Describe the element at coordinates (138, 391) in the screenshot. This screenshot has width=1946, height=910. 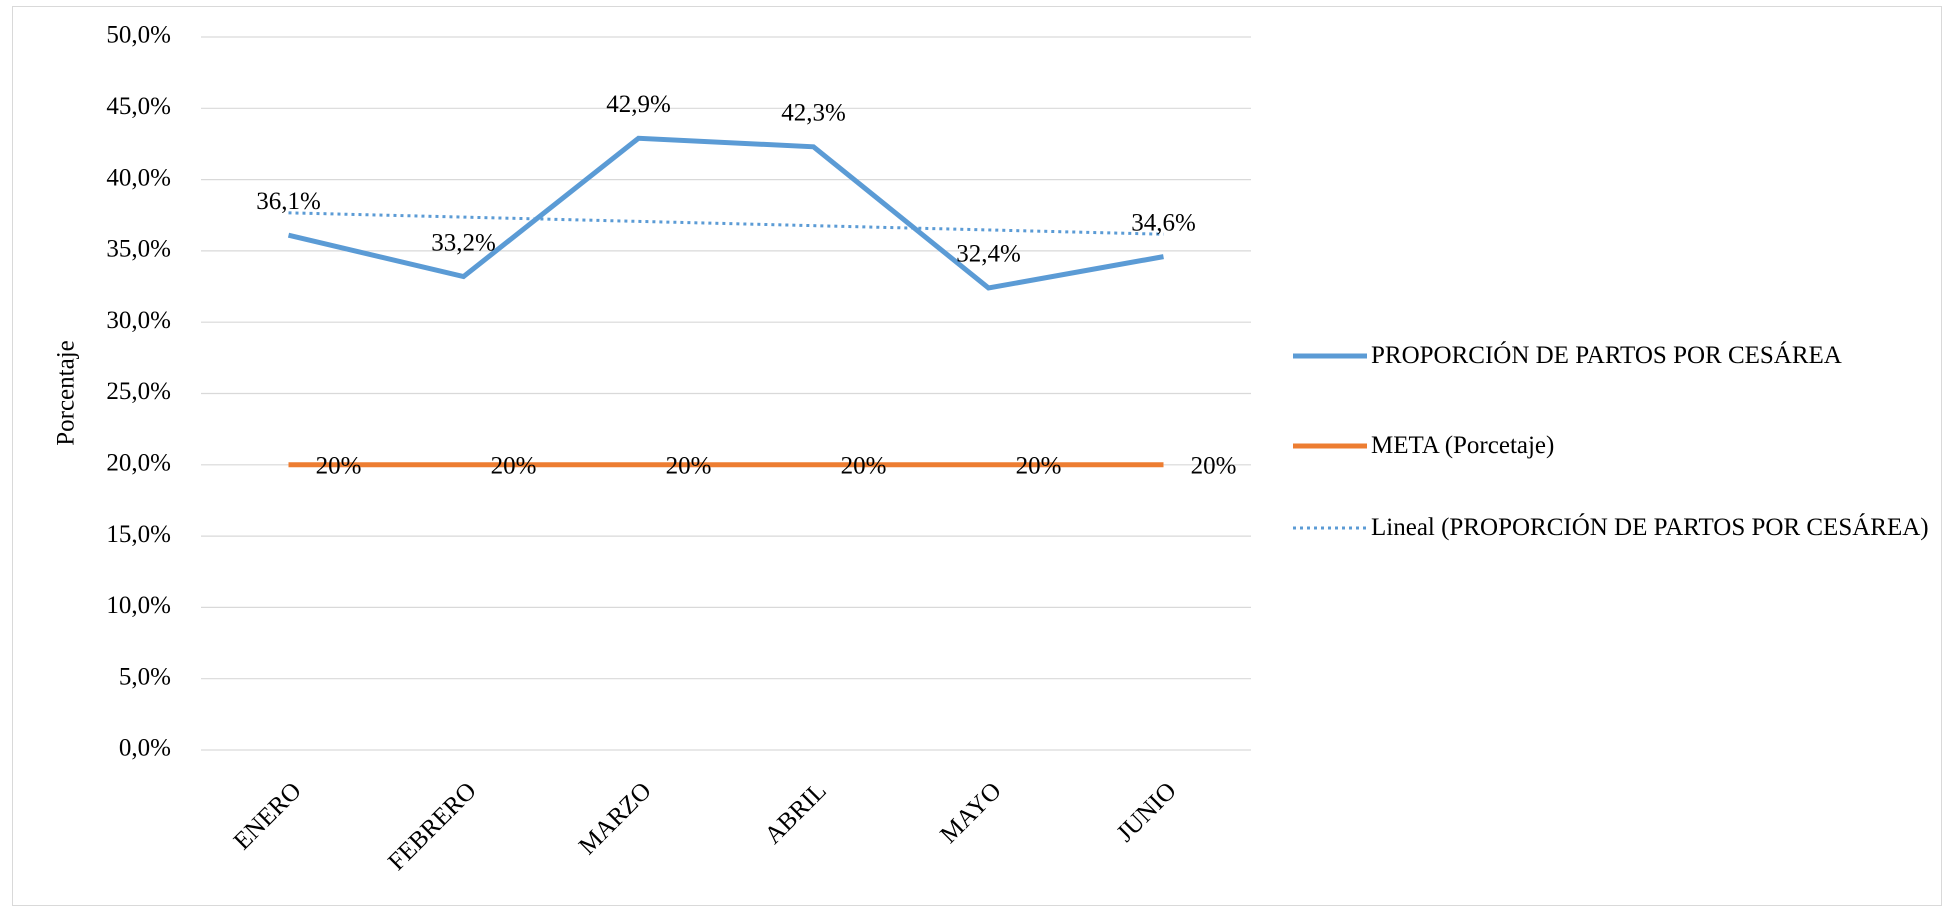
I see `y-tick-label: 25,0%` at that location.